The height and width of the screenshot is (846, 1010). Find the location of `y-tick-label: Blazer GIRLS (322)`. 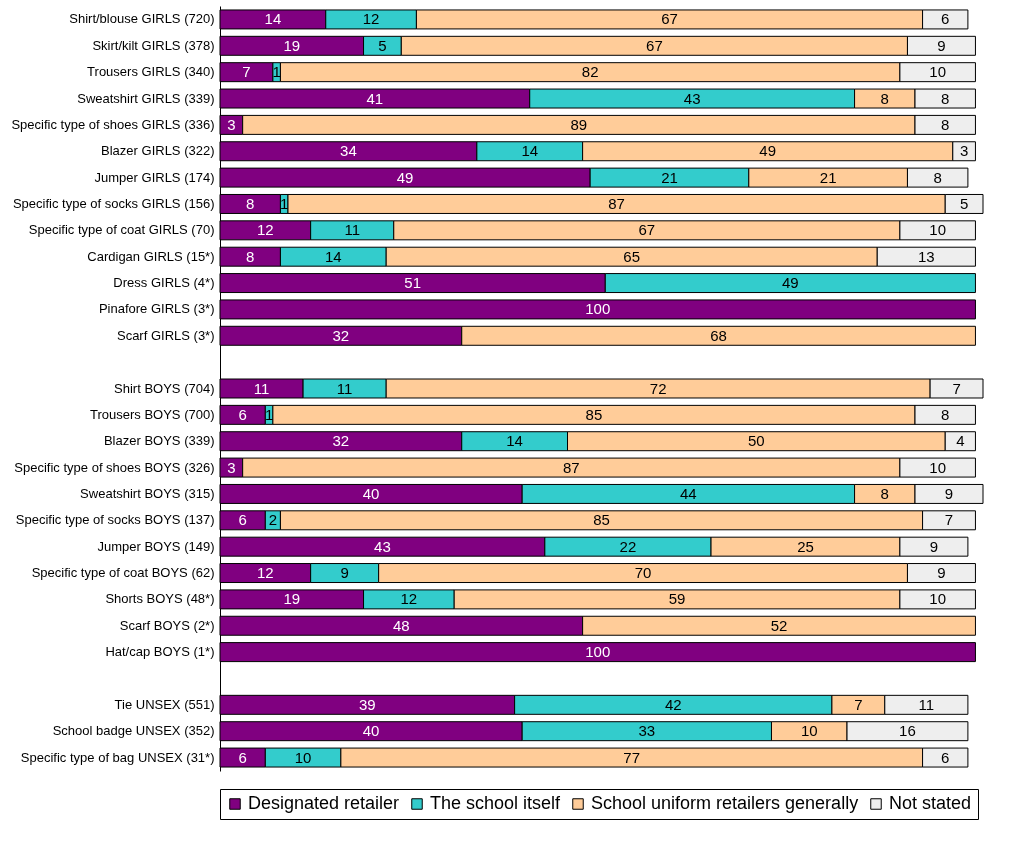

y-tick-label: Blazer GIRLS (322) is located at coordinates (158, 151).